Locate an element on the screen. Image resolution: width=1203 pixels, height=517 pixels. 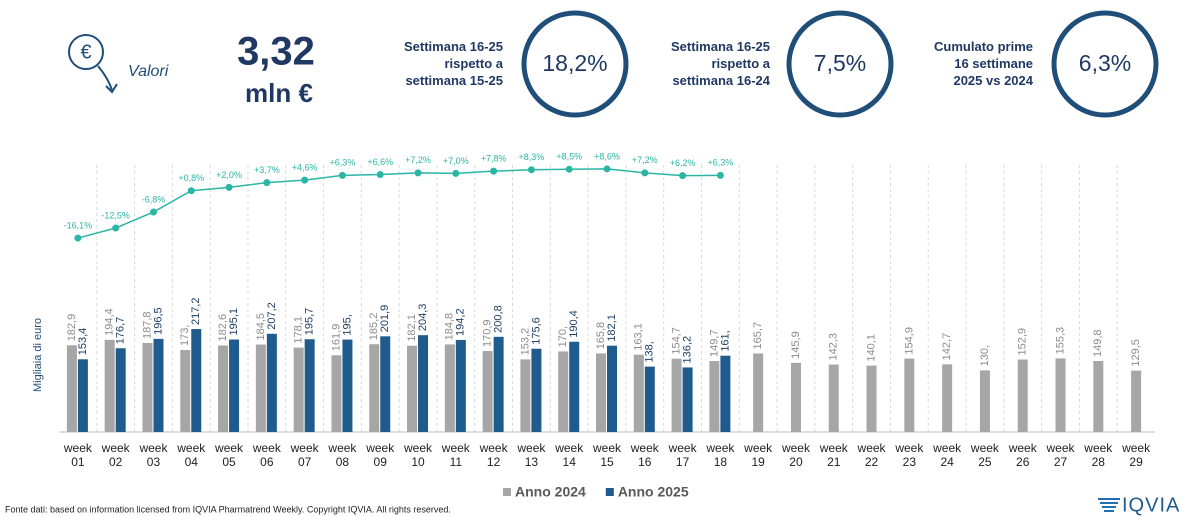
bar-value-label: 149,7 is located at coordinates (714, 344).